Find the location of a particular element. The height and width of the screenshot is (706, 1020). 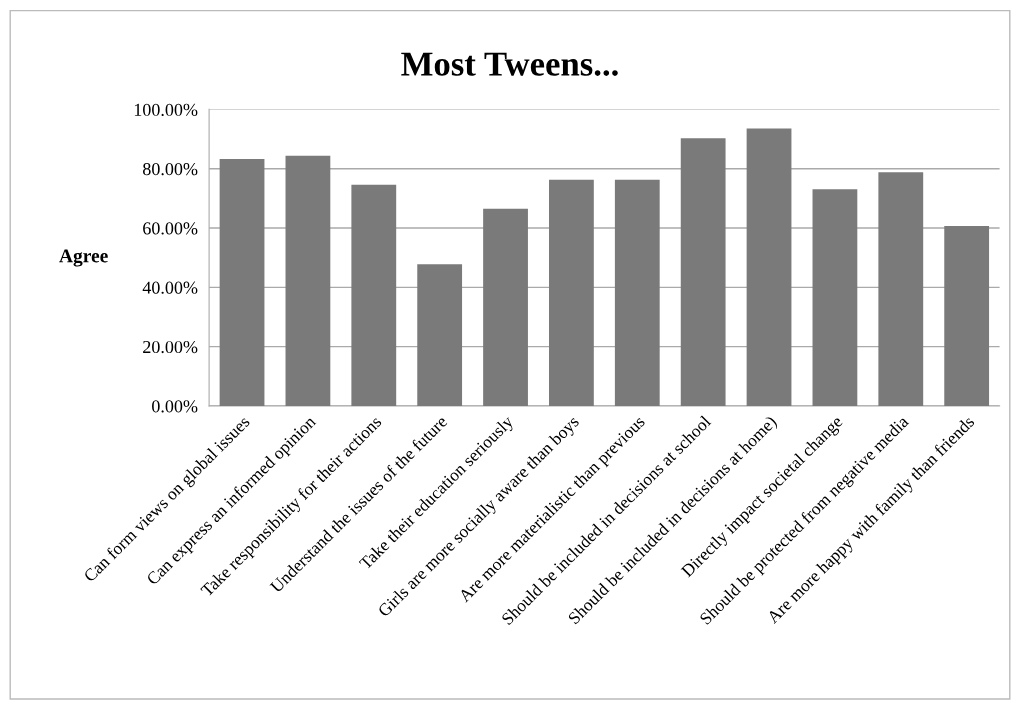

y-axis-title: Agree is located at coordinates (83, 258).